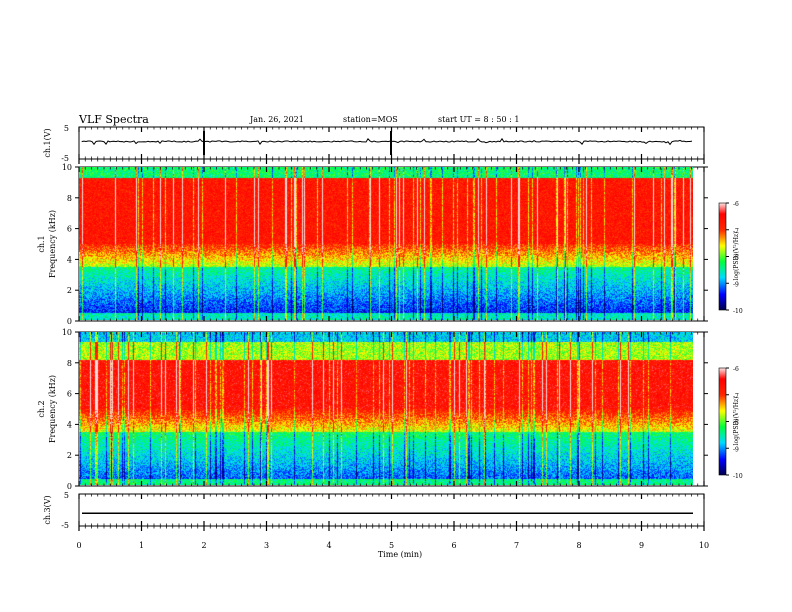  What do you see at coordinates (479, 119) in the screenshot?
I see `start-time-label: start UT = 8 : 50 : 1` at bounding box center [479, 119].